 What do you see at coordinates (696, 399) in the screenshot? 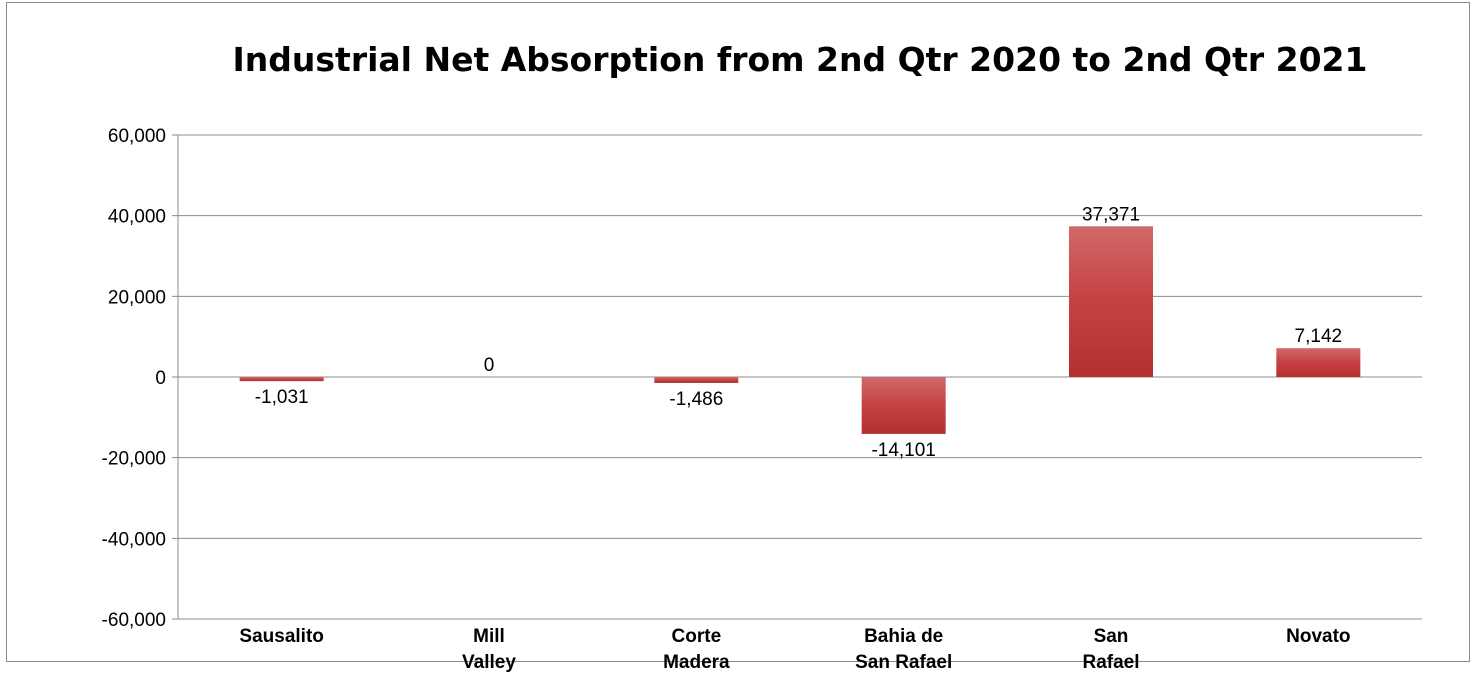
I see `data-label: -1,486` at bounding box center [696, 399].